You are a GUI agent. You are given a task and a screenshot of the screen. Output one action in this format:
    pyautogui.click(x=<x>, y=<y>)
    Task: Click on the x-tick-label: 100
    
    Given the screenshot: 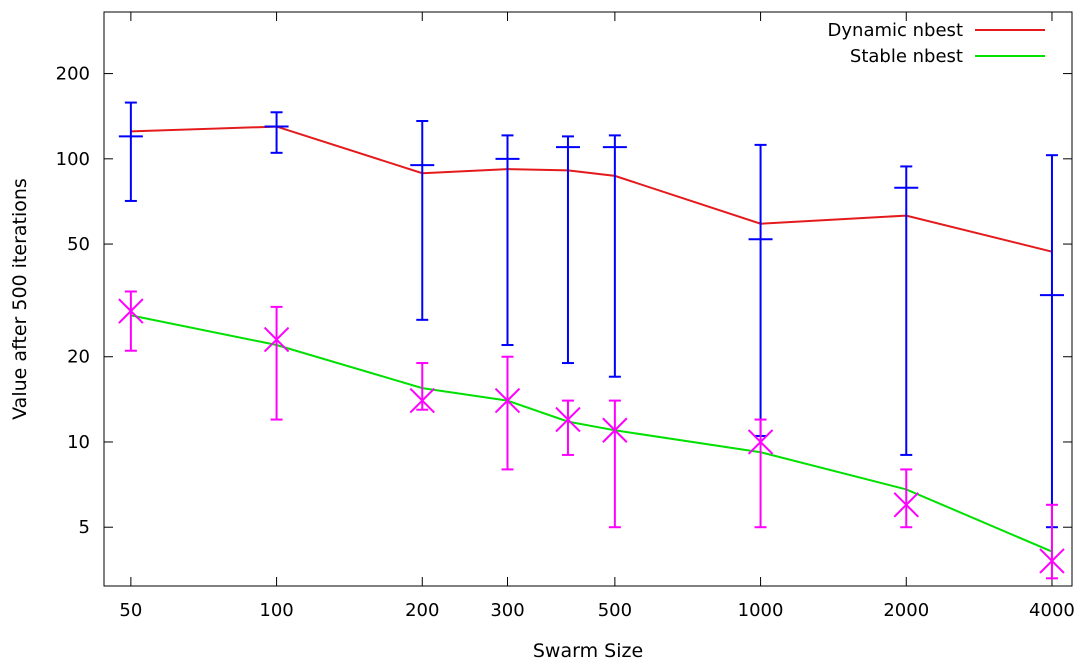 What is the action you would take?
    pyautogui.click(x=276, y=610)
    